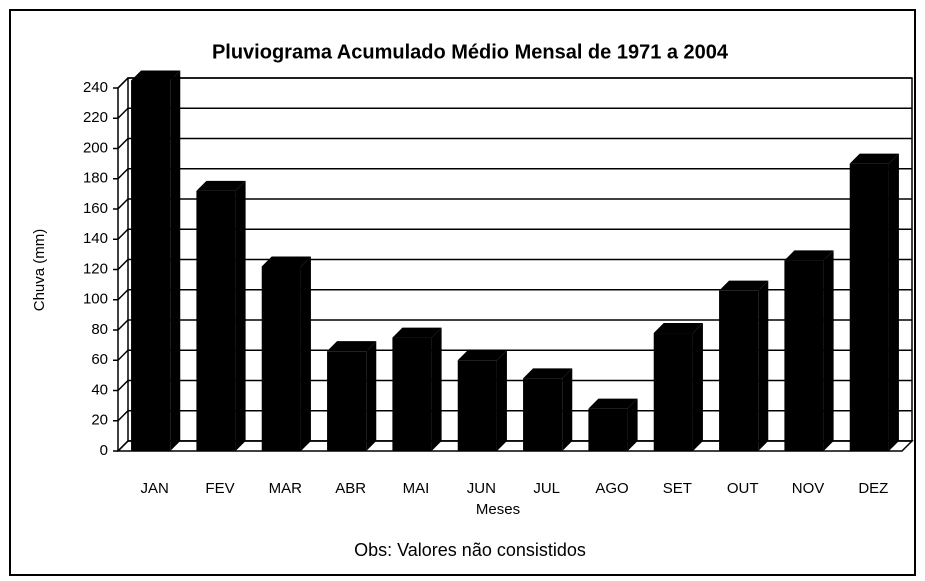 Image resolution: width=925 pixels, height=581 pixels. What do you see at coordinates (95, 268) in the screenshot?
I see `y-tick-label: 120` at bounding box center [95, 268].